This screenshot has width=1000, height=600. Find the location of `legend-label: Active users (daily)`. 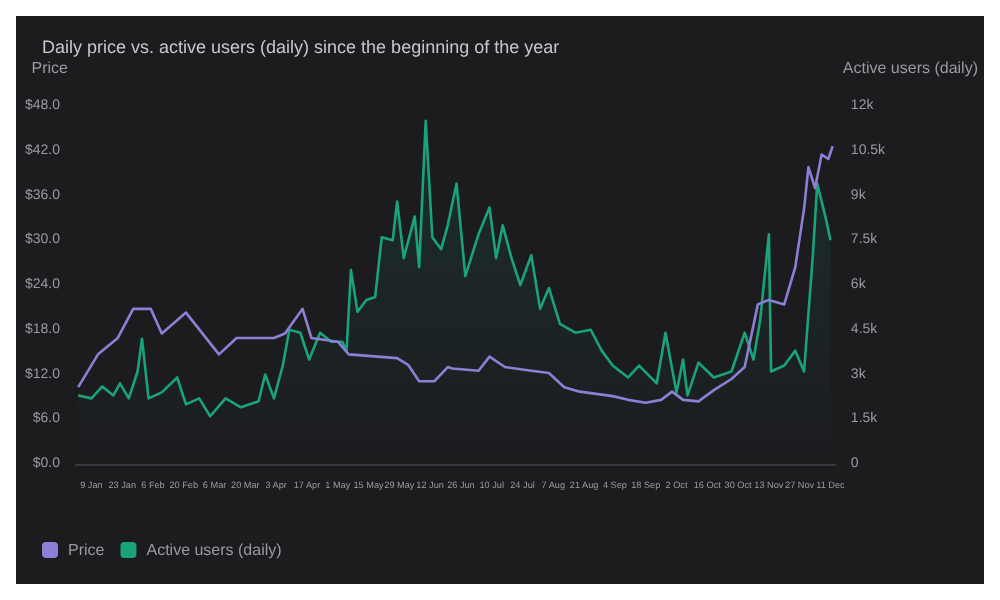

legend-label: Active users (daily) is located at coordinates (214, 550).